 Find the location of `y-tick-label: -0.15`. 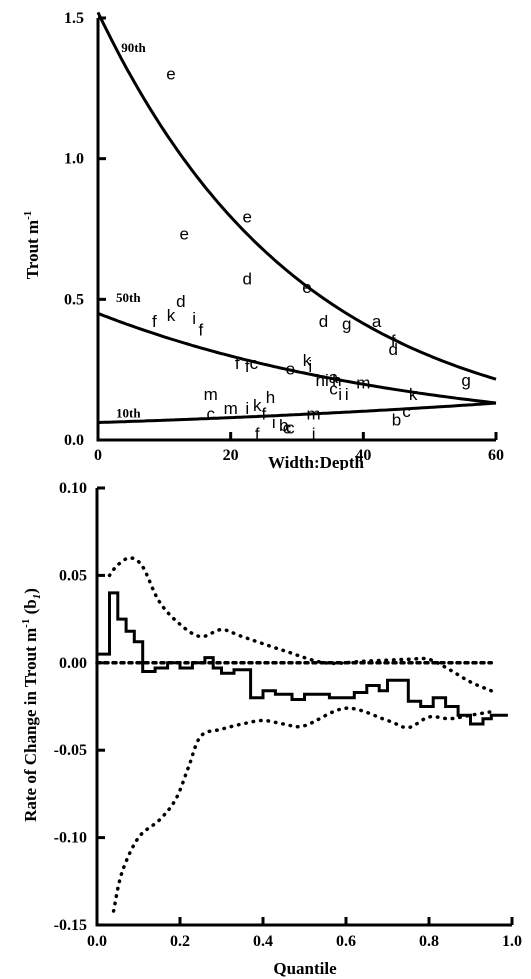

y-tick-label: -0.15 is located at coordinates (70, 925).